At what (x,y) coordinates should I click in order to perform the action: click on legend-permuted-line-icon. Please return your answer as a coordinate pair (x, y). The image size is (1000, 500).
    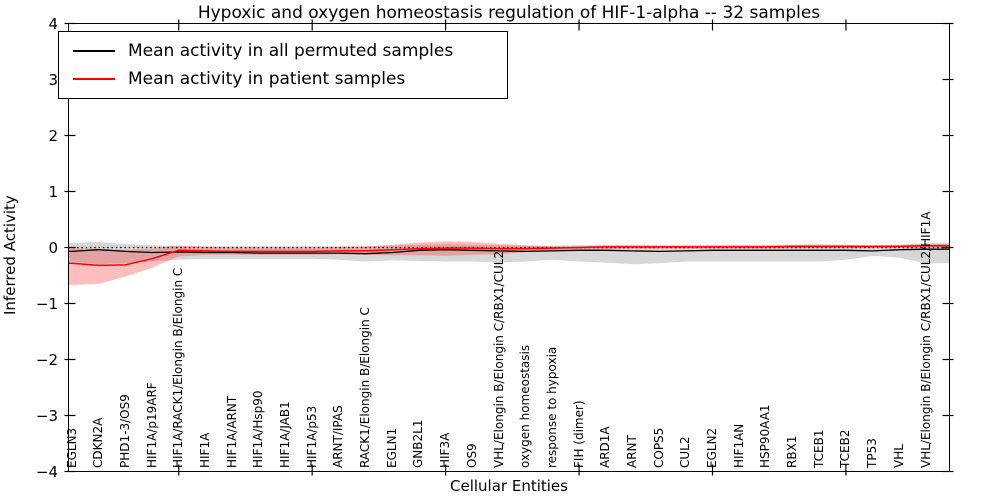
    Looking at the image, I should click on (94, 50).